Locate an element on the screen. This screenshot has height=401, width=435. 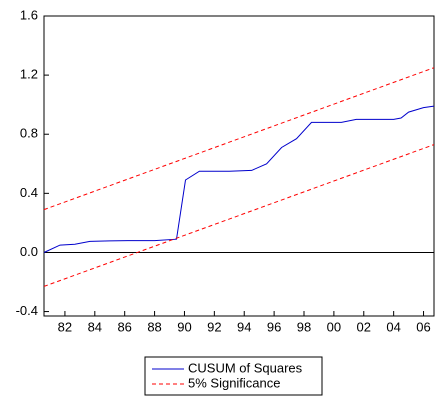
x-tick-label: 88 is located at coordinates (154, 326).